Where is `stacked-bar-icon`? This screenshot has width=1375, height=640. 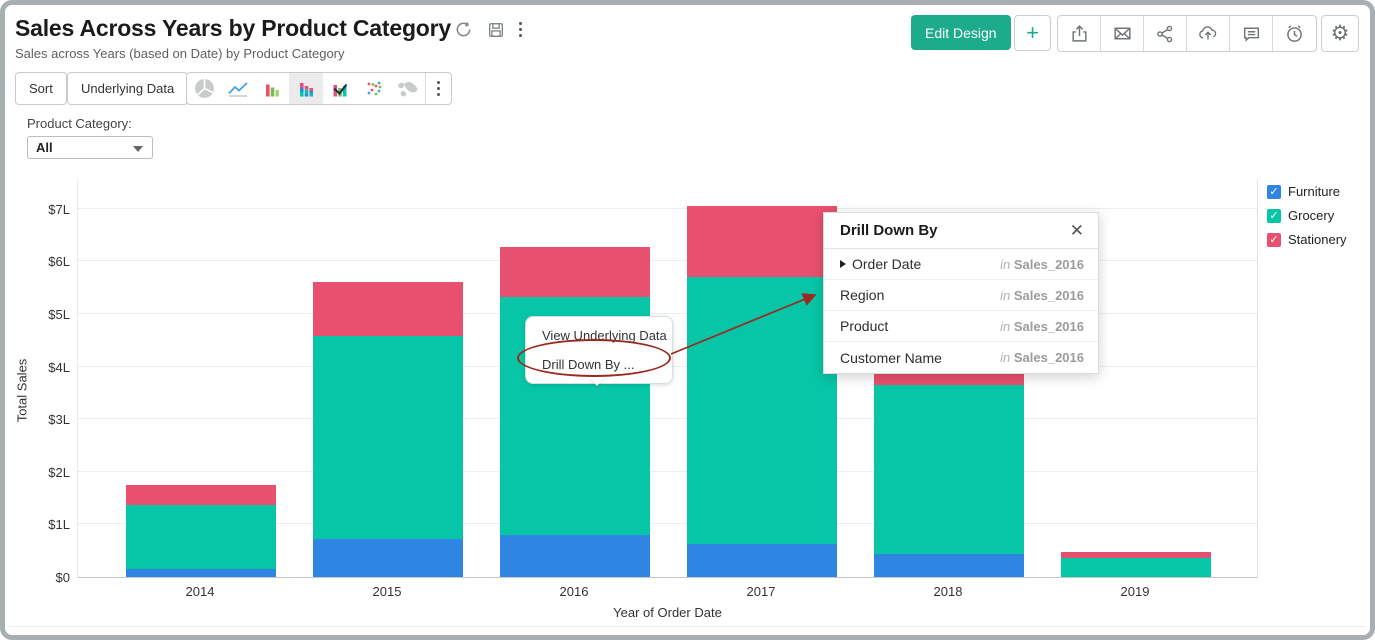 stacked-bar-icon is located at coordinates (306, 89).